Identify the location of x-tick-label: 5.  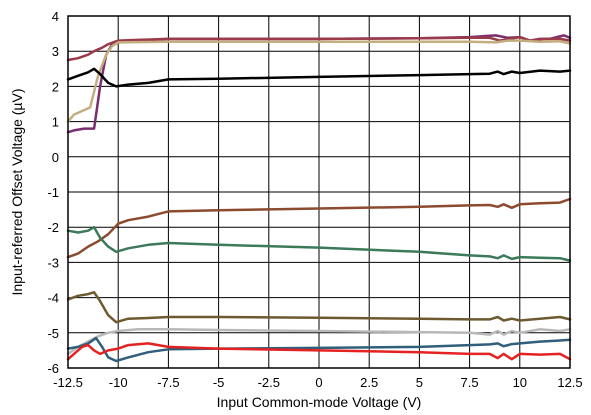
(419, 382).